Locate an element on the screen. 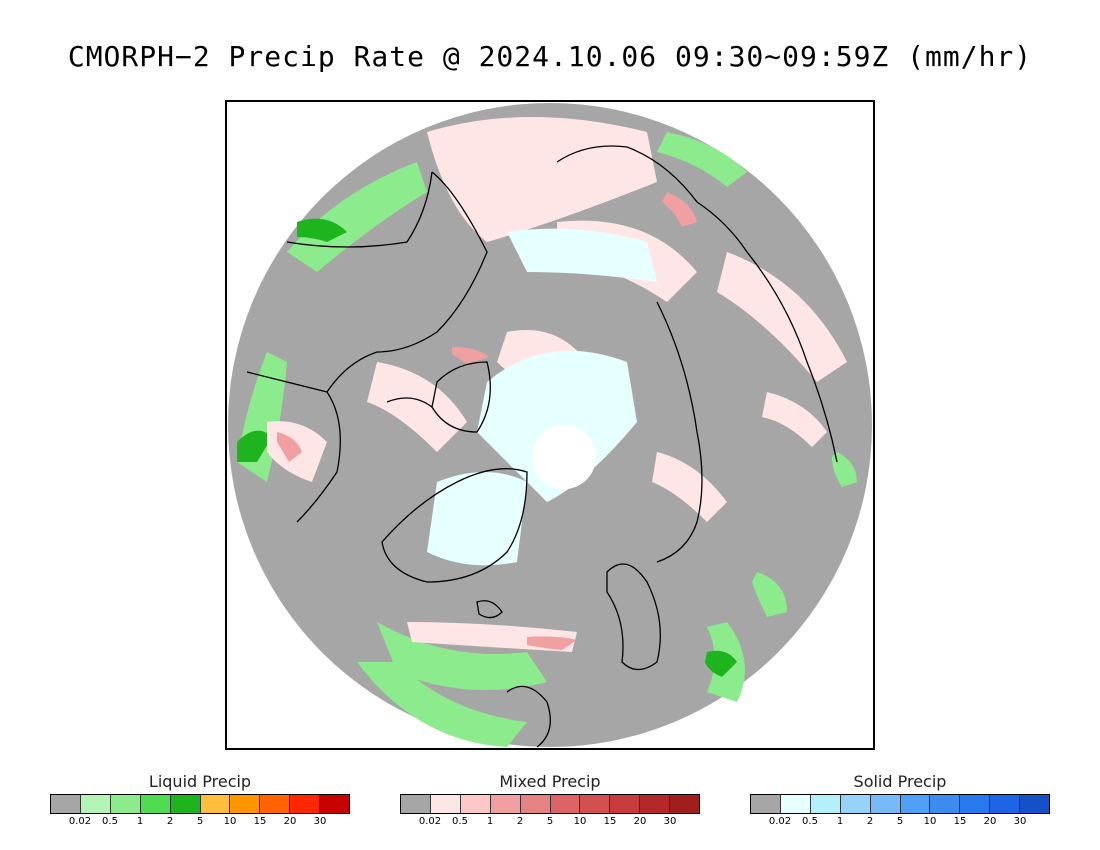 The image size is (1100, 850). legend-liquid: Liquid Precip 0.02 0.5 1 2 5 10 15 20 30 is located at coordinates (200, 801).